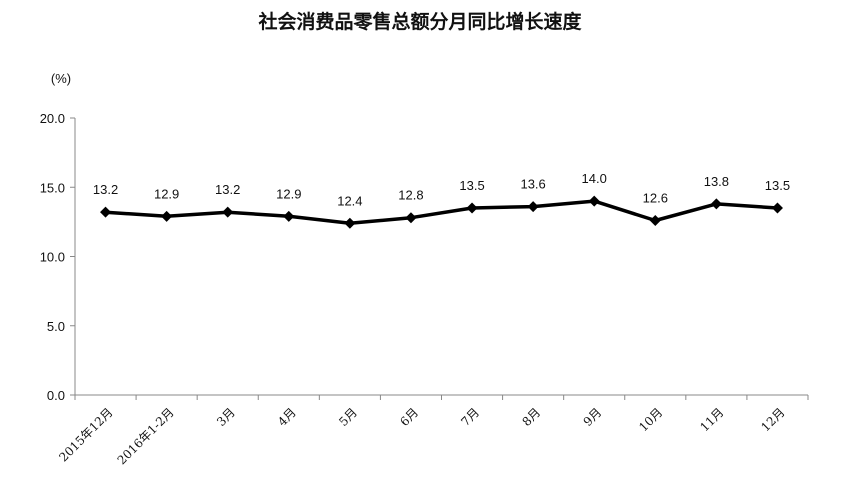  Describe the element at coordinates (226, 417) in the screenshot. I see `x-tick-label: 3月` at that location.